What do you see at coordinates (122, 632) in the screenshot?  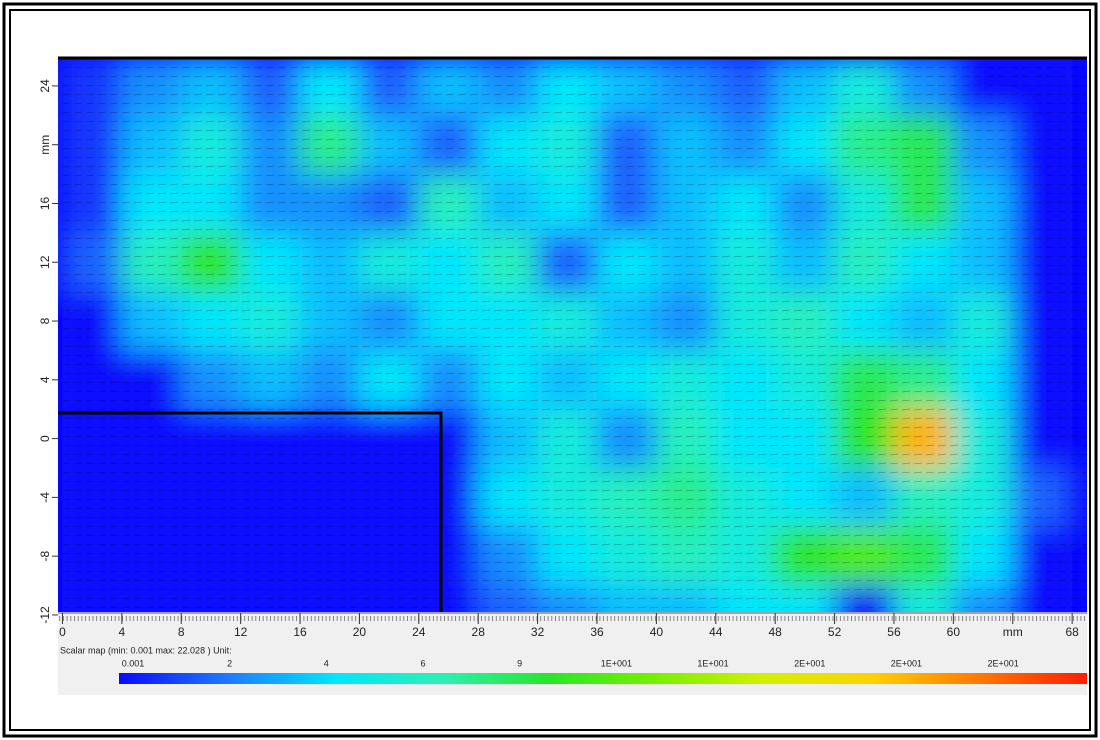 I see `x-tick-label: 4` at bounding box center [122, 632].